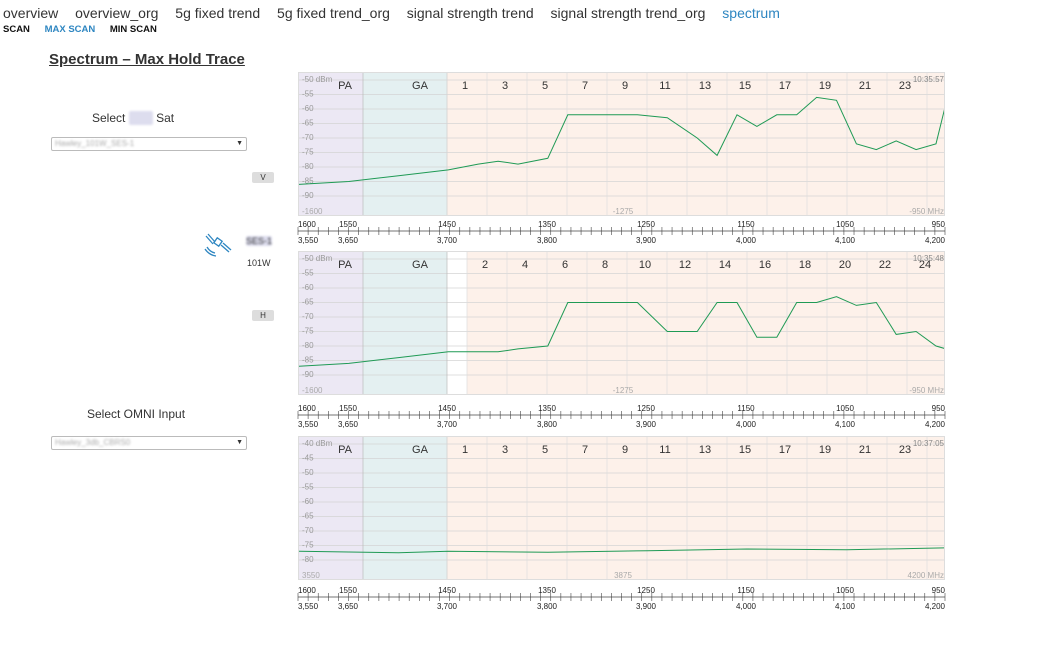 This screenshot has width=1046, height=668. What do you see at coordinates (825, 86) in the screenshot?
I see `channel-label: 19` at bounding box center [825, 86].